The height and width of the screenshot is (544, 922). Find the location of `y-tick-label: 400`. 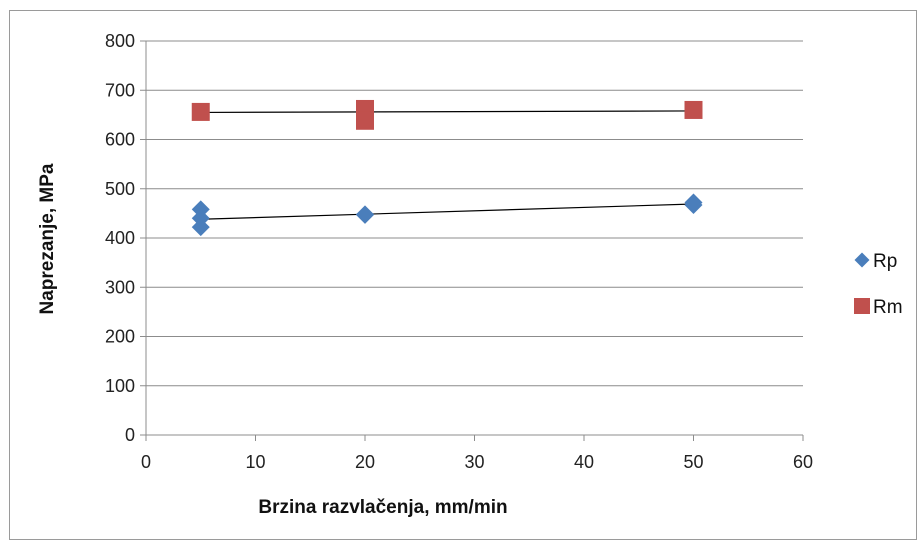

y-tick-label: 400 is located at coordinates (120, 238).